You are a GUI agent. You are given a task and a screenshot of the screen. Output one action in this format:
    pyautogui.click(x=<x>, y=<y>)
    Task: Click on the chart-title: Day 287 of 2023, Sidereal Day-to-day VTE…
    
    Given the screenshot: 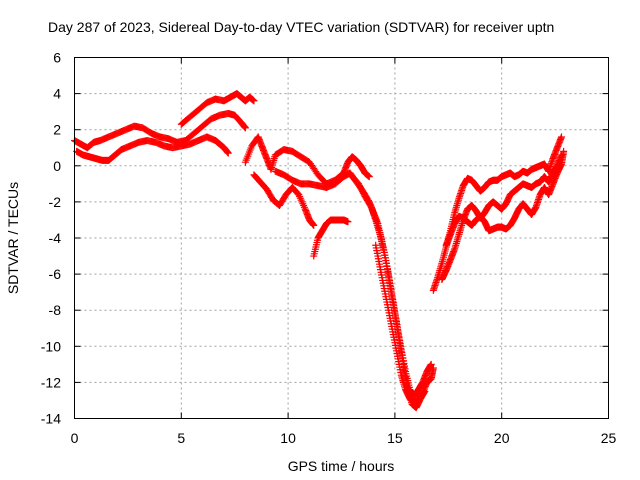 What is the action you would take?
    pyautogui.click(x=301, y=27)
    